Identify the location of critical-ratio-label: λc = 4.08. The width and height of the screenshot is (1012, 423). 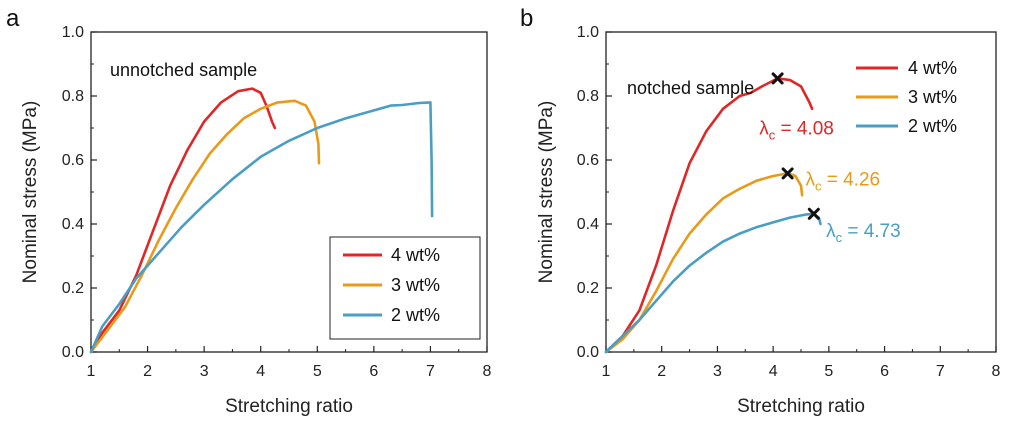
(796, 130).